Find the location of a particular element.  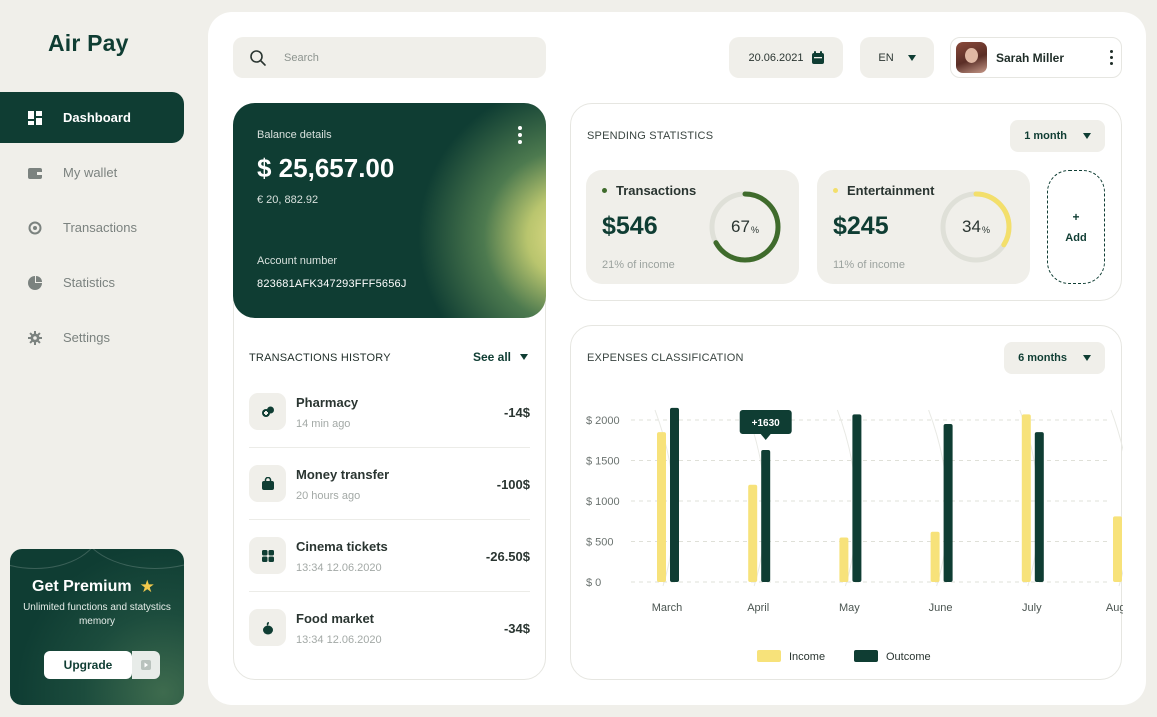

tooltip-box is located at coordinates (765, 421).